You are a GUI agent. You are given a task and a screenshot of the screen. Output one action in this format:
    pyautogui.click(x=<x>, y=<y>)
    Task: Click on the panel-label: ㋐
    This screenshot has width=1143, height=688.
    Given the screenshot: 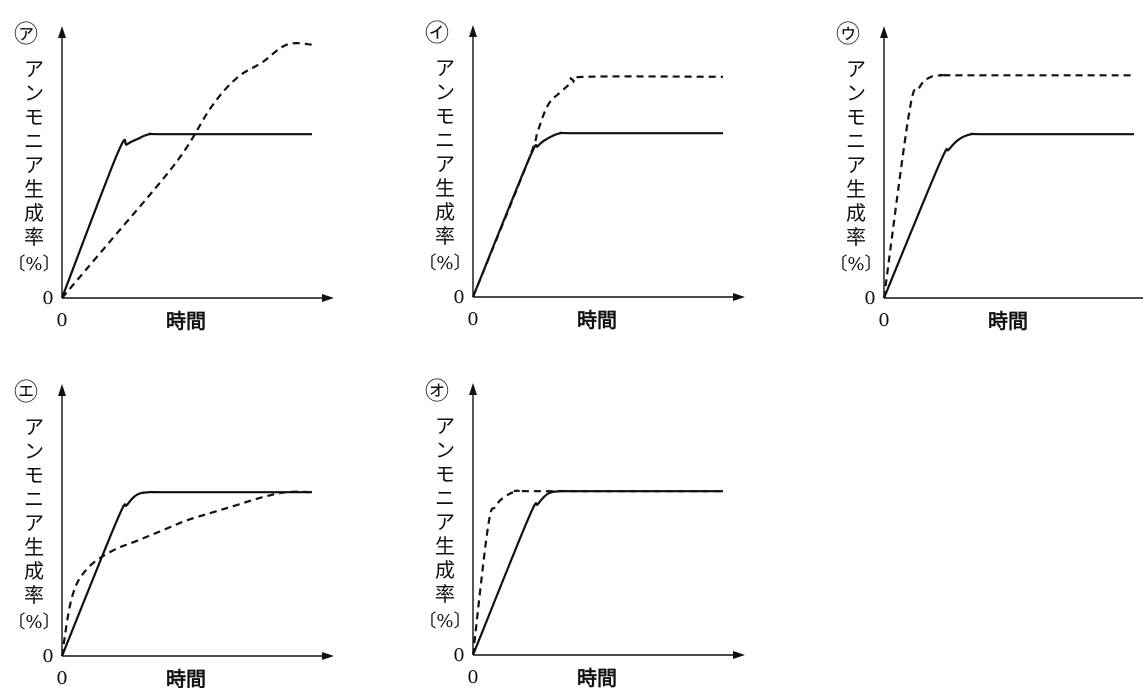 What is the action you would take?
    pyautogui.click(x=26, y=34)
    